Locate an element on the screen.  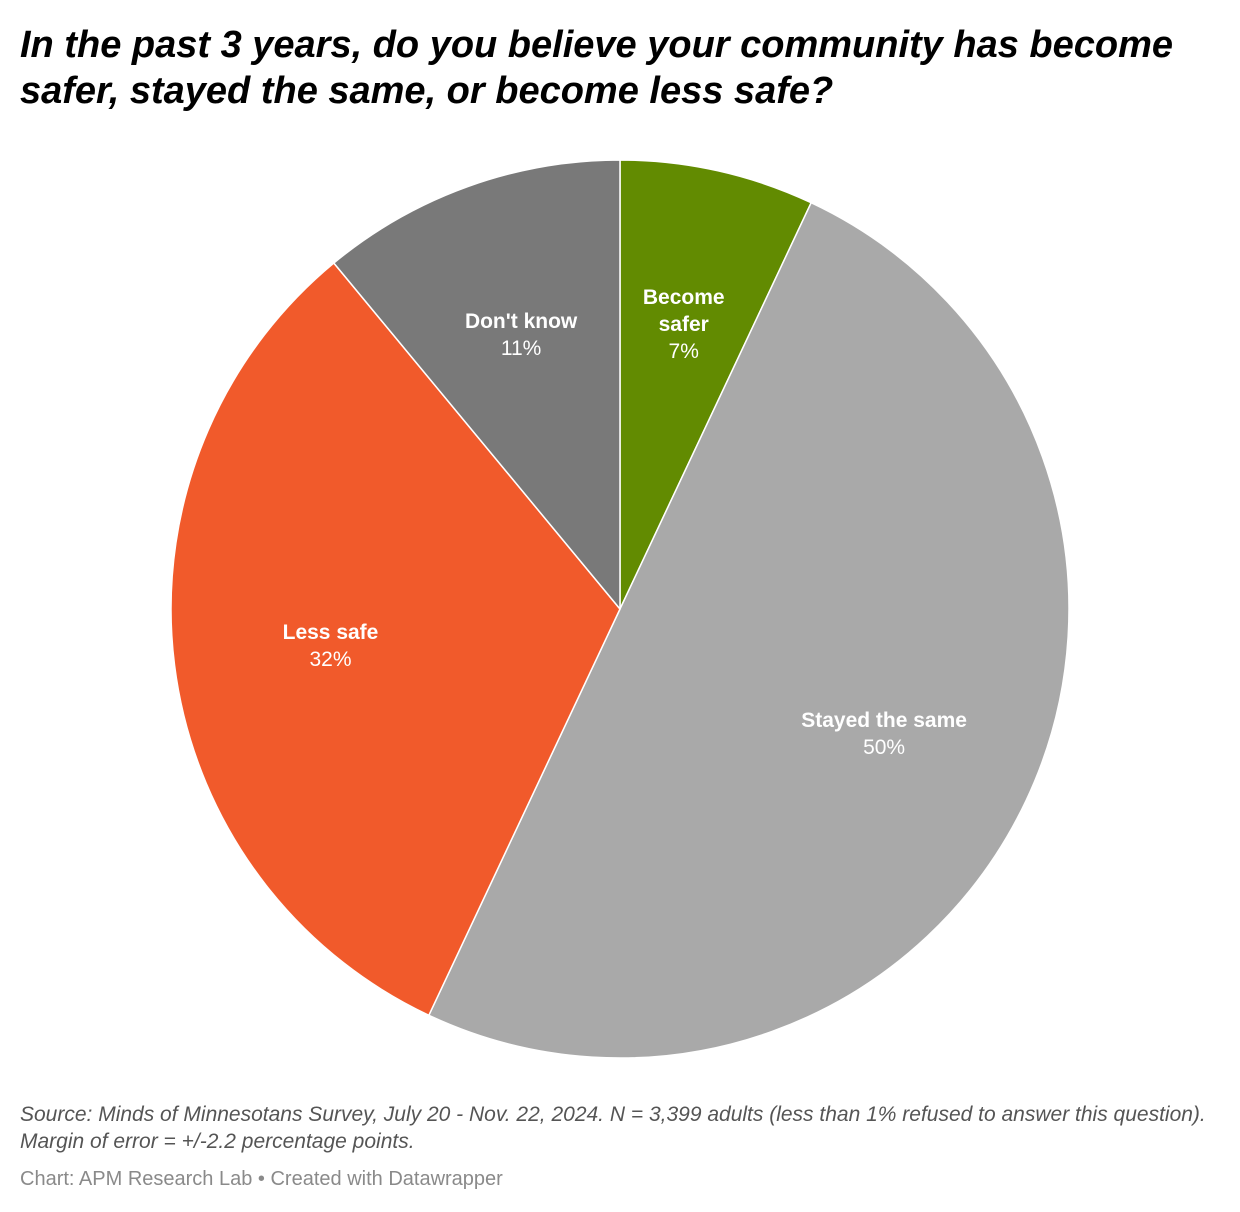
slice-label-group-less-safe: Less safe 32% is located at coordinates (331, 646).